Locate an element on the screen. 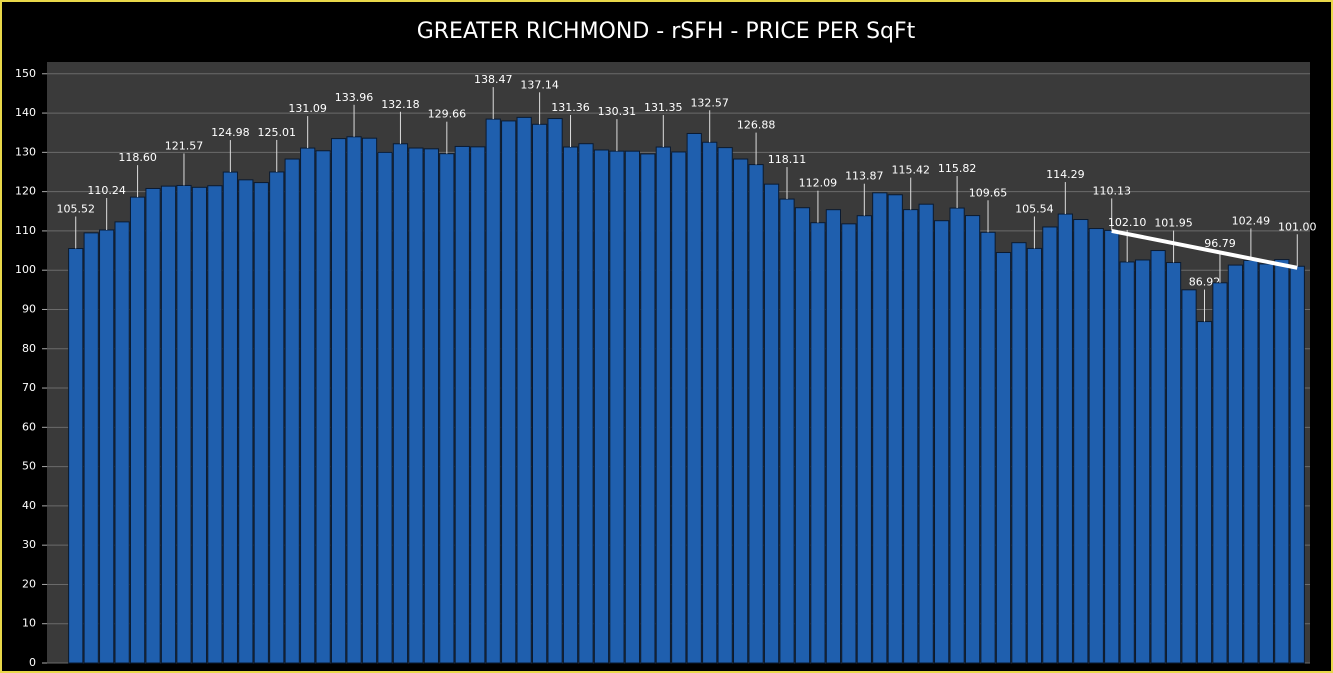 This screenshot has width=1333, height=673. y-tick-label: 130 is located at coordinates (25, 151).